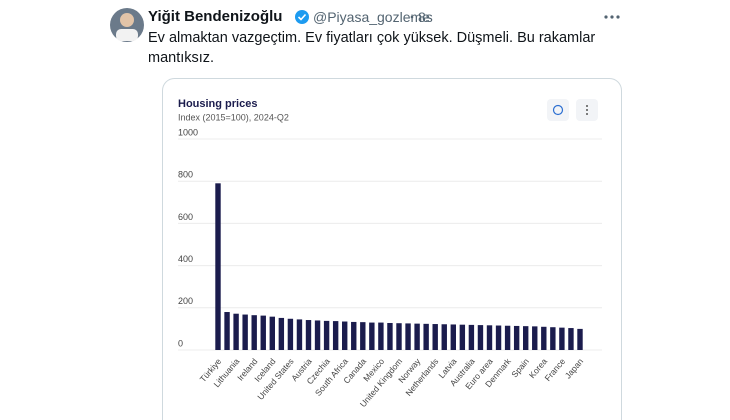 The width and height of the screenshot is (730, 420). I want to click on timestamp: 8s, so click(425, 17).